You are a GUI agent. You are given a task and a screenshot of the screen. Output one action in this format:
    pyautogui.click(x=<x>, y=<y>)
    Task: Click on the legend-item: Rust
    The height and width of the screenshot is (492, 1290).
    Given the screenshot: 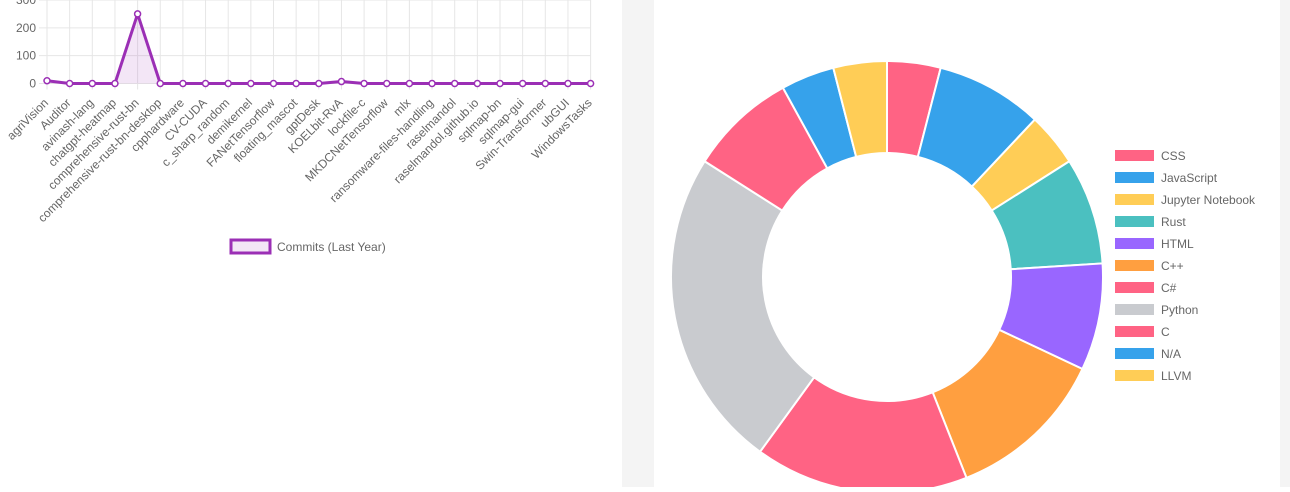 What is the action you would take?
    pyautogui.click(x=1150, y=222)
    